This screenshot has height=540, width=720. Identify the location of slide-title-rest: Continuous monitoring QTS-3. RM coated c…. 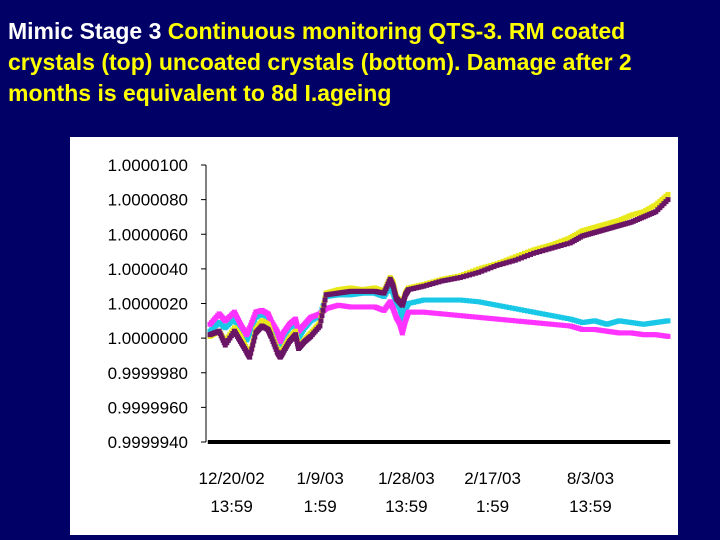
(320, 62).